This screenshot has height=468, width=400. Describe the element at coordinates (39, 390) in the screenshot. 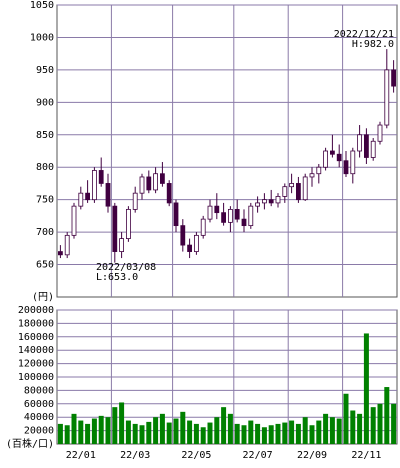

I see `y-tick-label: 80000` at that location.